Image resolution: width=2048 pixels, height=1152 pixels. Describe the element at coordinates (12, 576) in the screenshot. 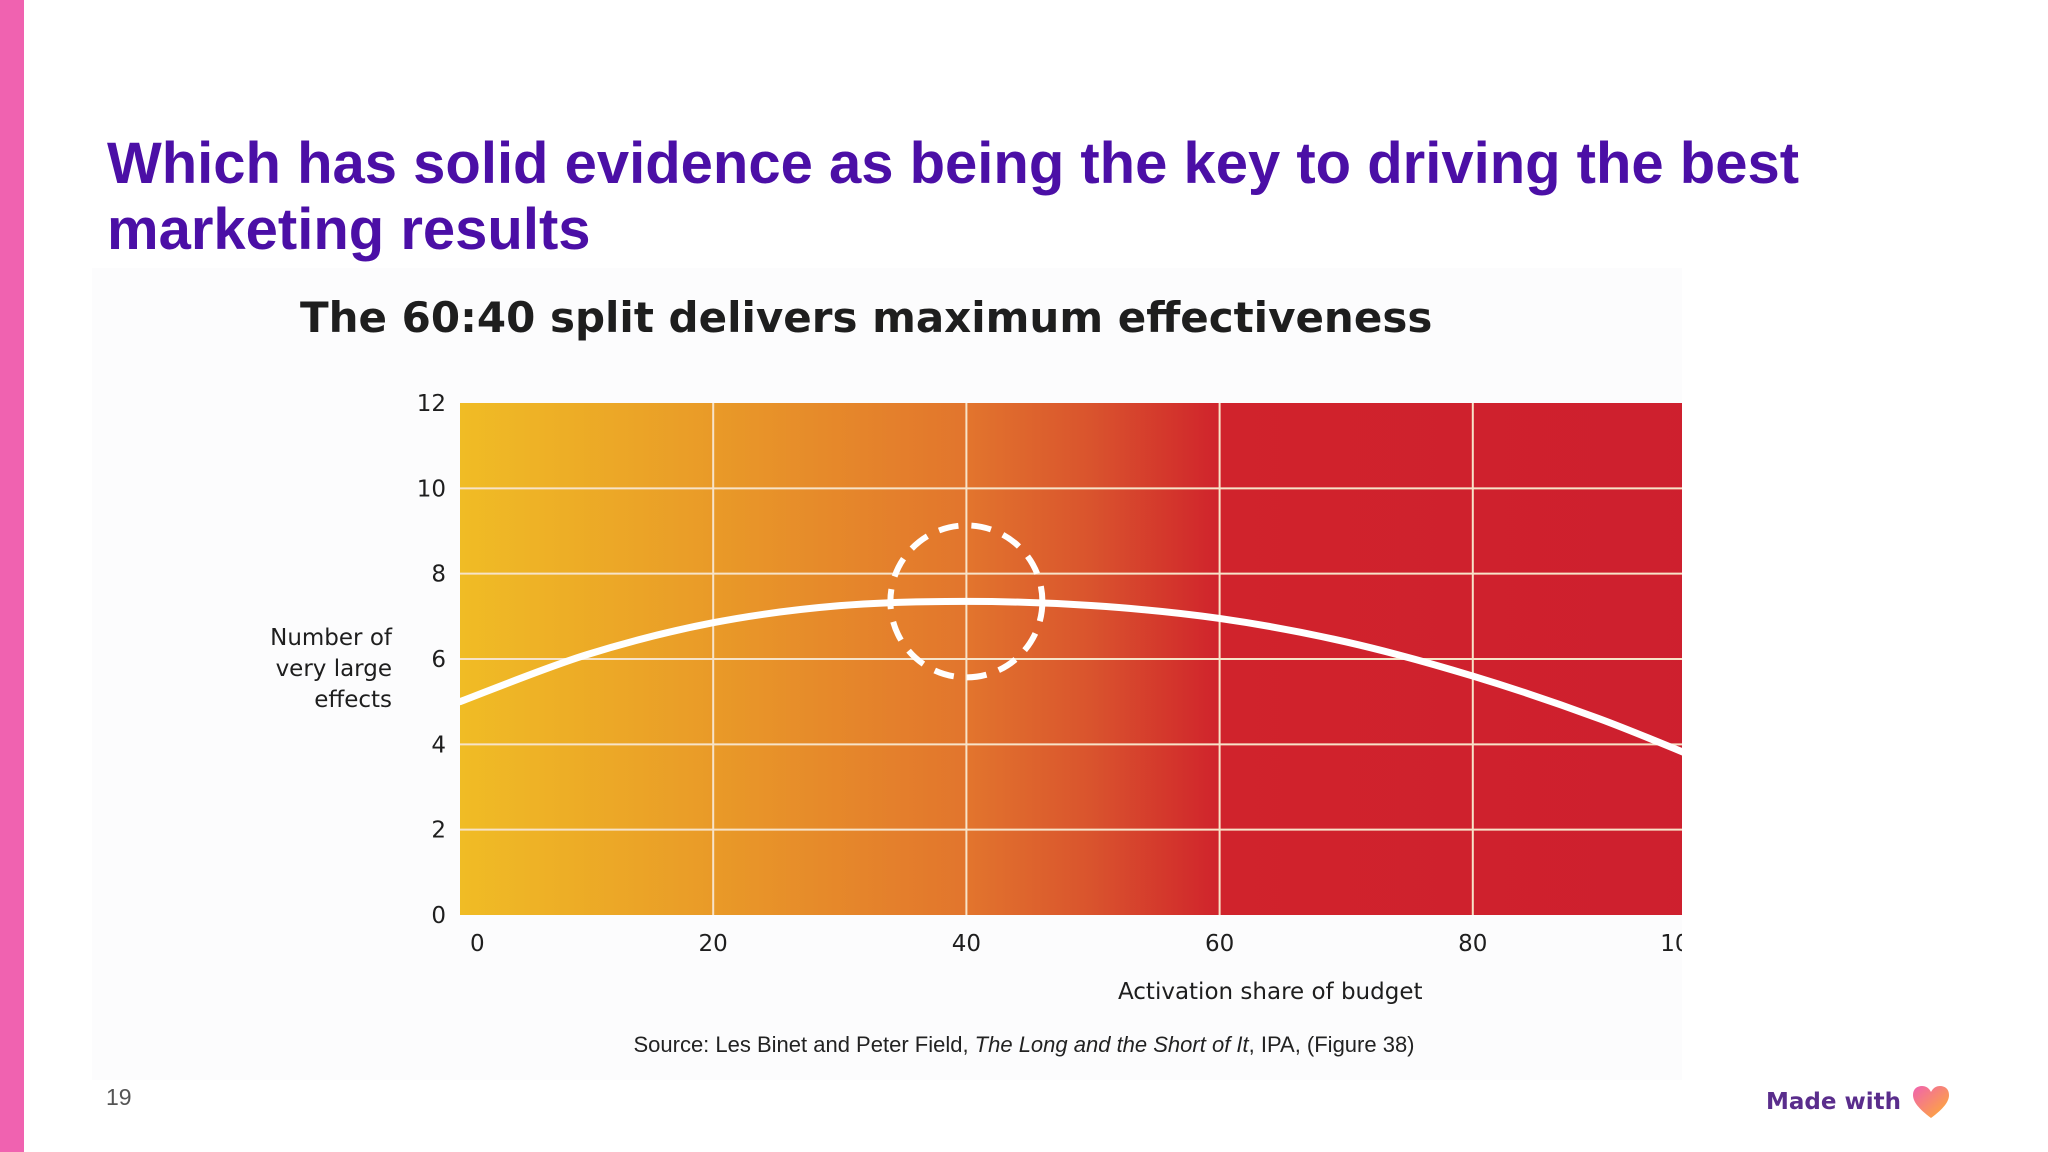

I see `accent-bar` at that location.